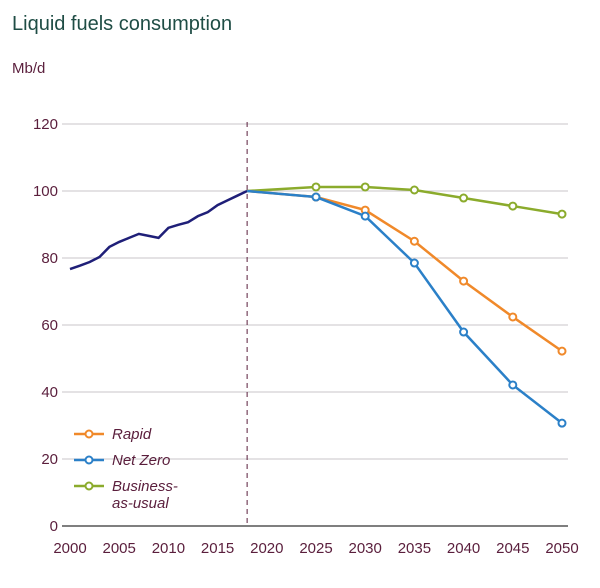 Image resolution: width=600 pixels, height=588 pixels. What do you see at coordinates (69, 548) in the screenshot?
I see `x-tick-label: 2000` at bounding box center [69, 548].